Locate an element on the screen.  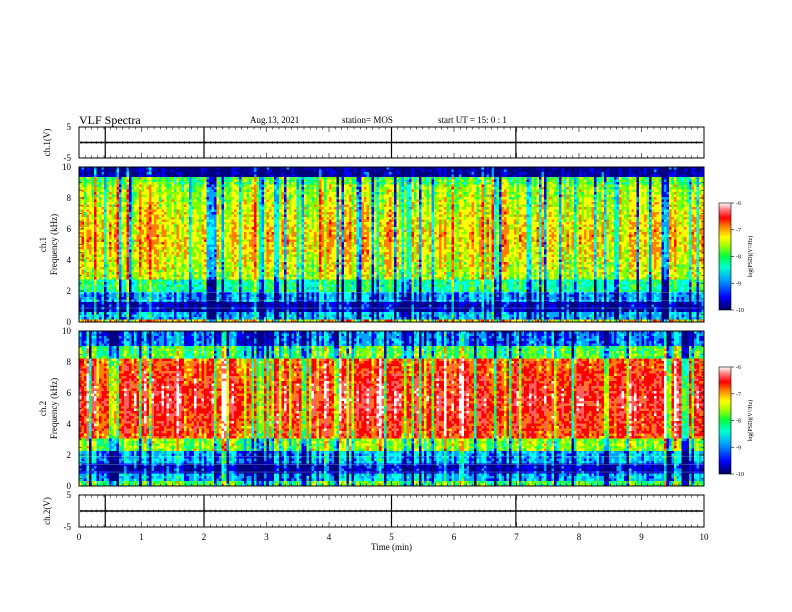
spec2-ytick-6: 6 is located at coordinates (69, 393).